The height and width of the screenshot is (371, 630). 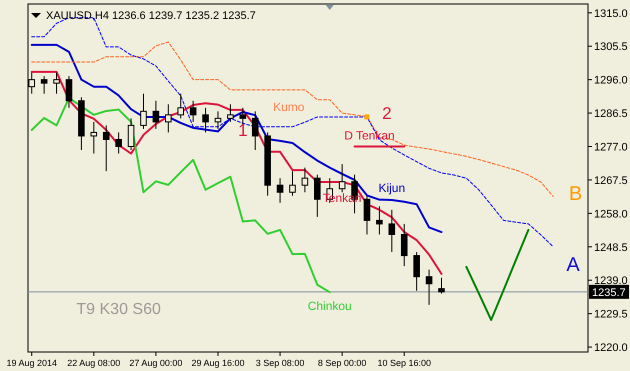 I want to click on line-series, so click(x=497, y=274).